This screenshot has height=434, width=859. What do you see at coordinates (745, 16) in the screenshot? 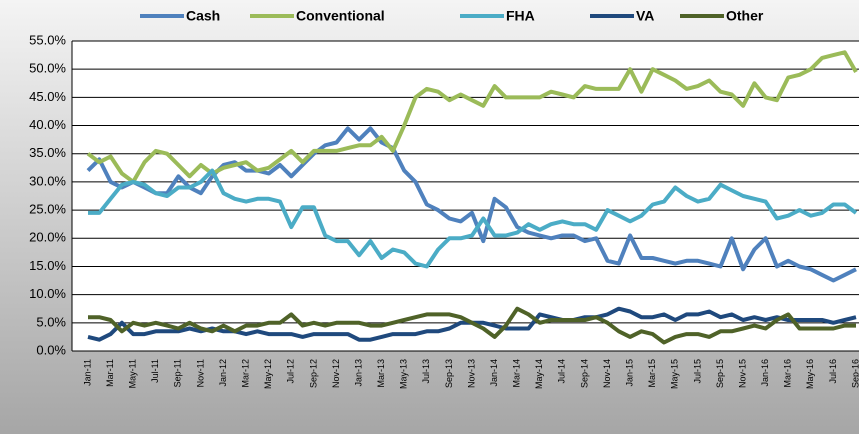
I see `legend-label: Other` at bounding box center [745, 16].